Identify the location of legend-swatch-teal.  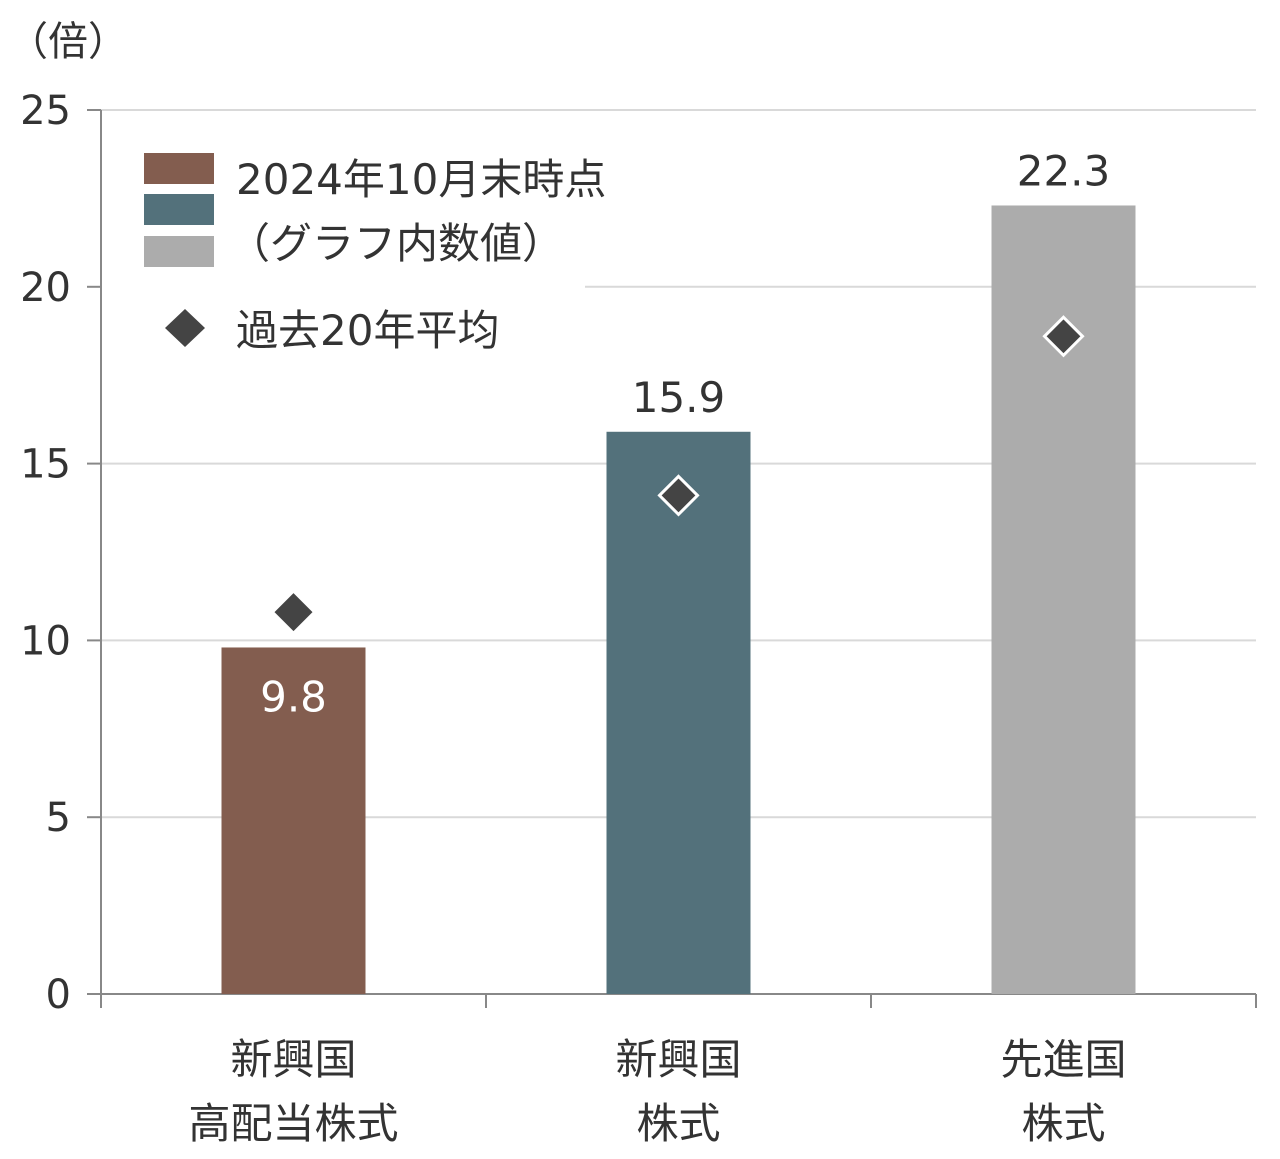
(179, 209).